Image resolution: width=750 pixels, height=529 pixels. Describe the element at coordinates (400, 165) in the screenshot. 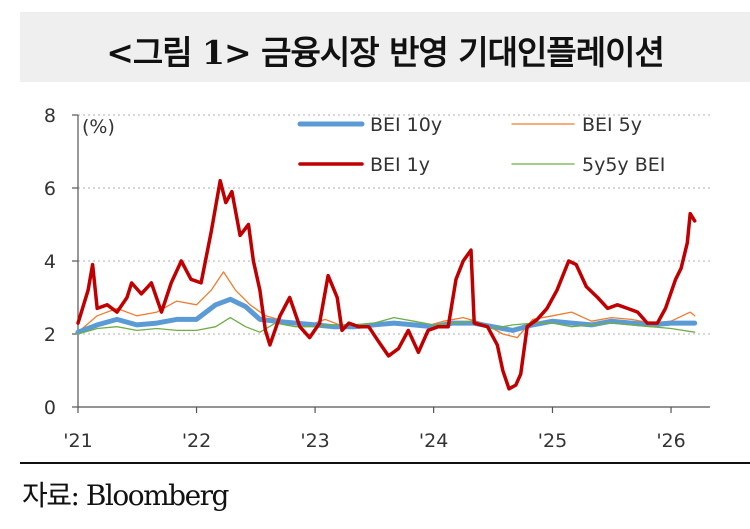

I see `legend-label: BEI 1y` at that location.